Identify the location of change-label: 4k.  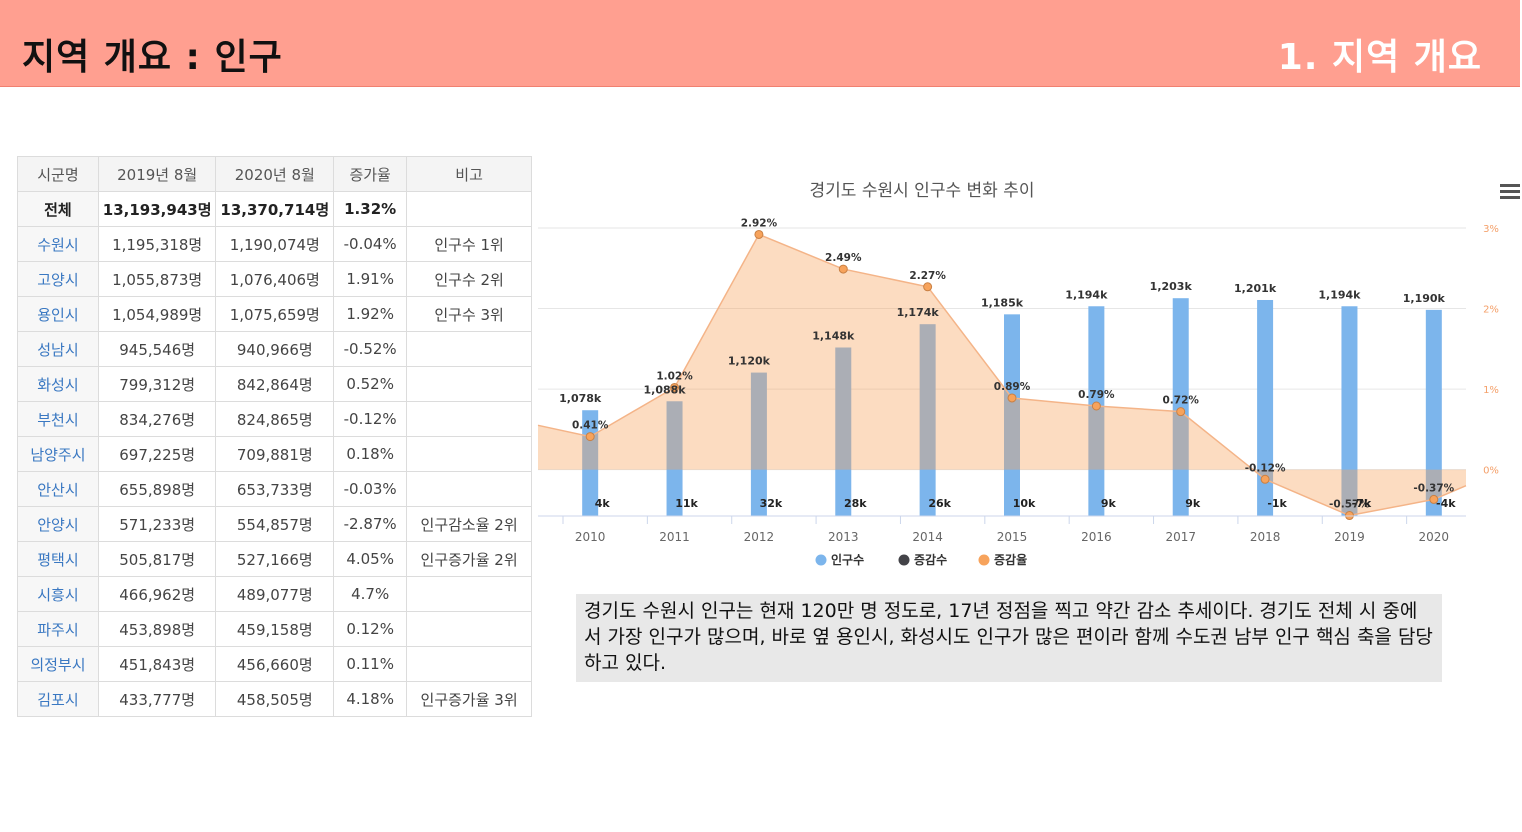
(603, 503).